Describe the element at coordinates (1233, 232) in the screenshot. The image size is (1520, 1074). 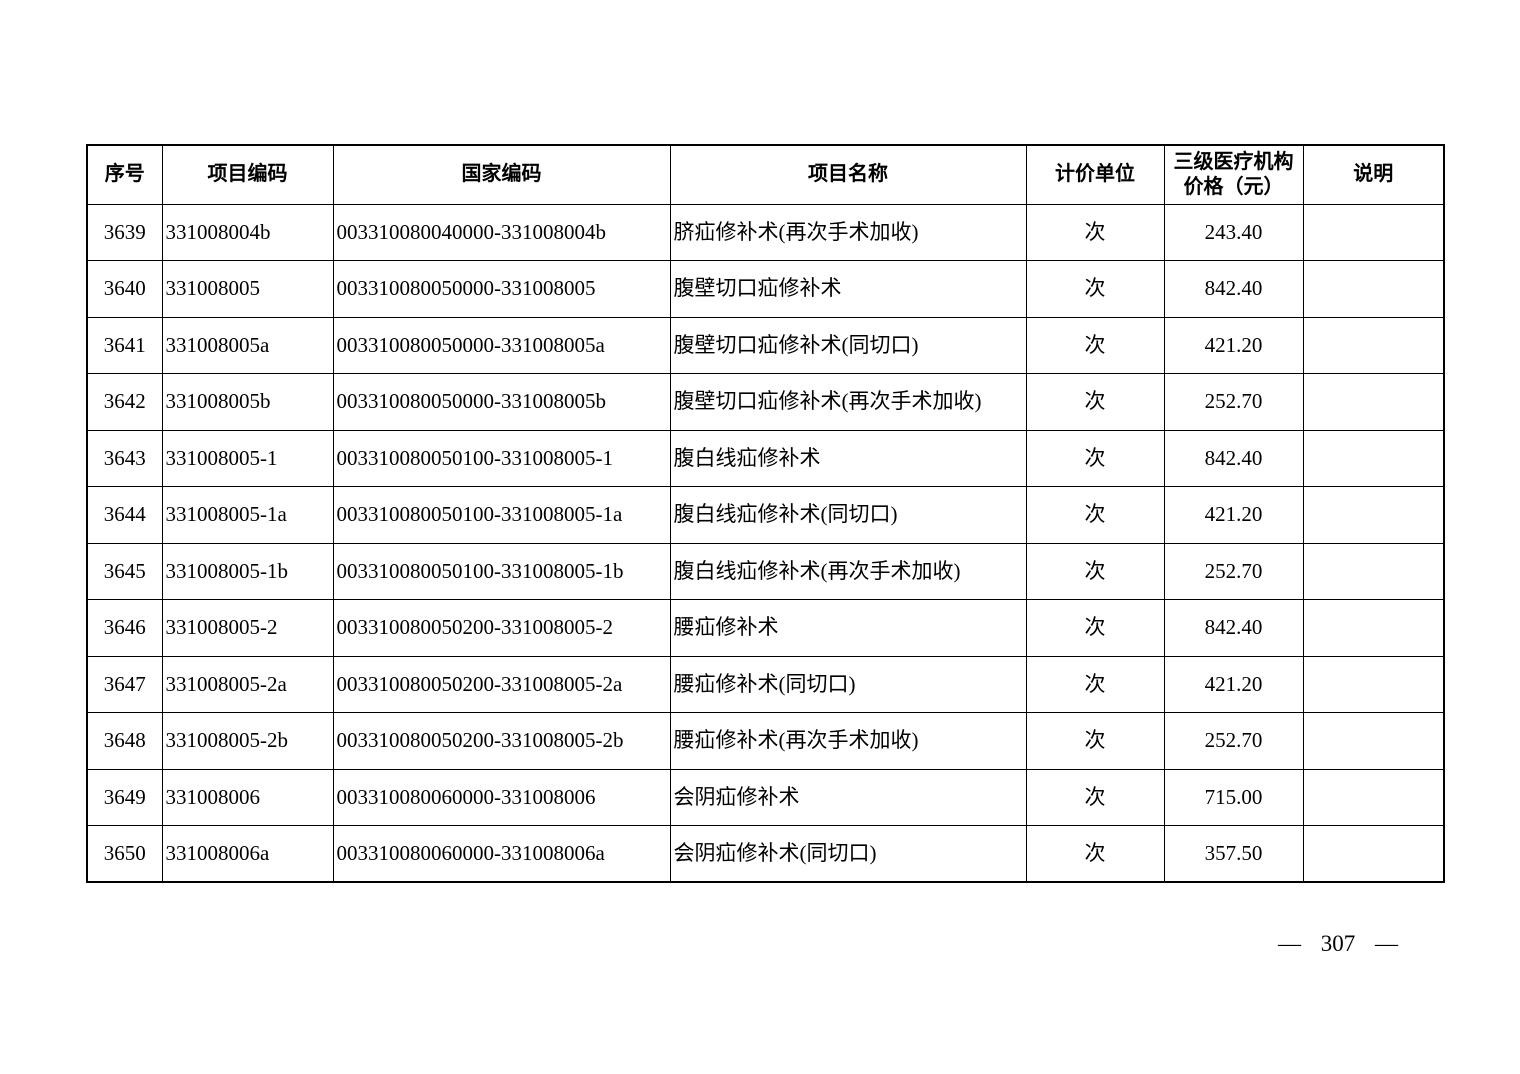
I see `cell-price: 243.40` at that location.